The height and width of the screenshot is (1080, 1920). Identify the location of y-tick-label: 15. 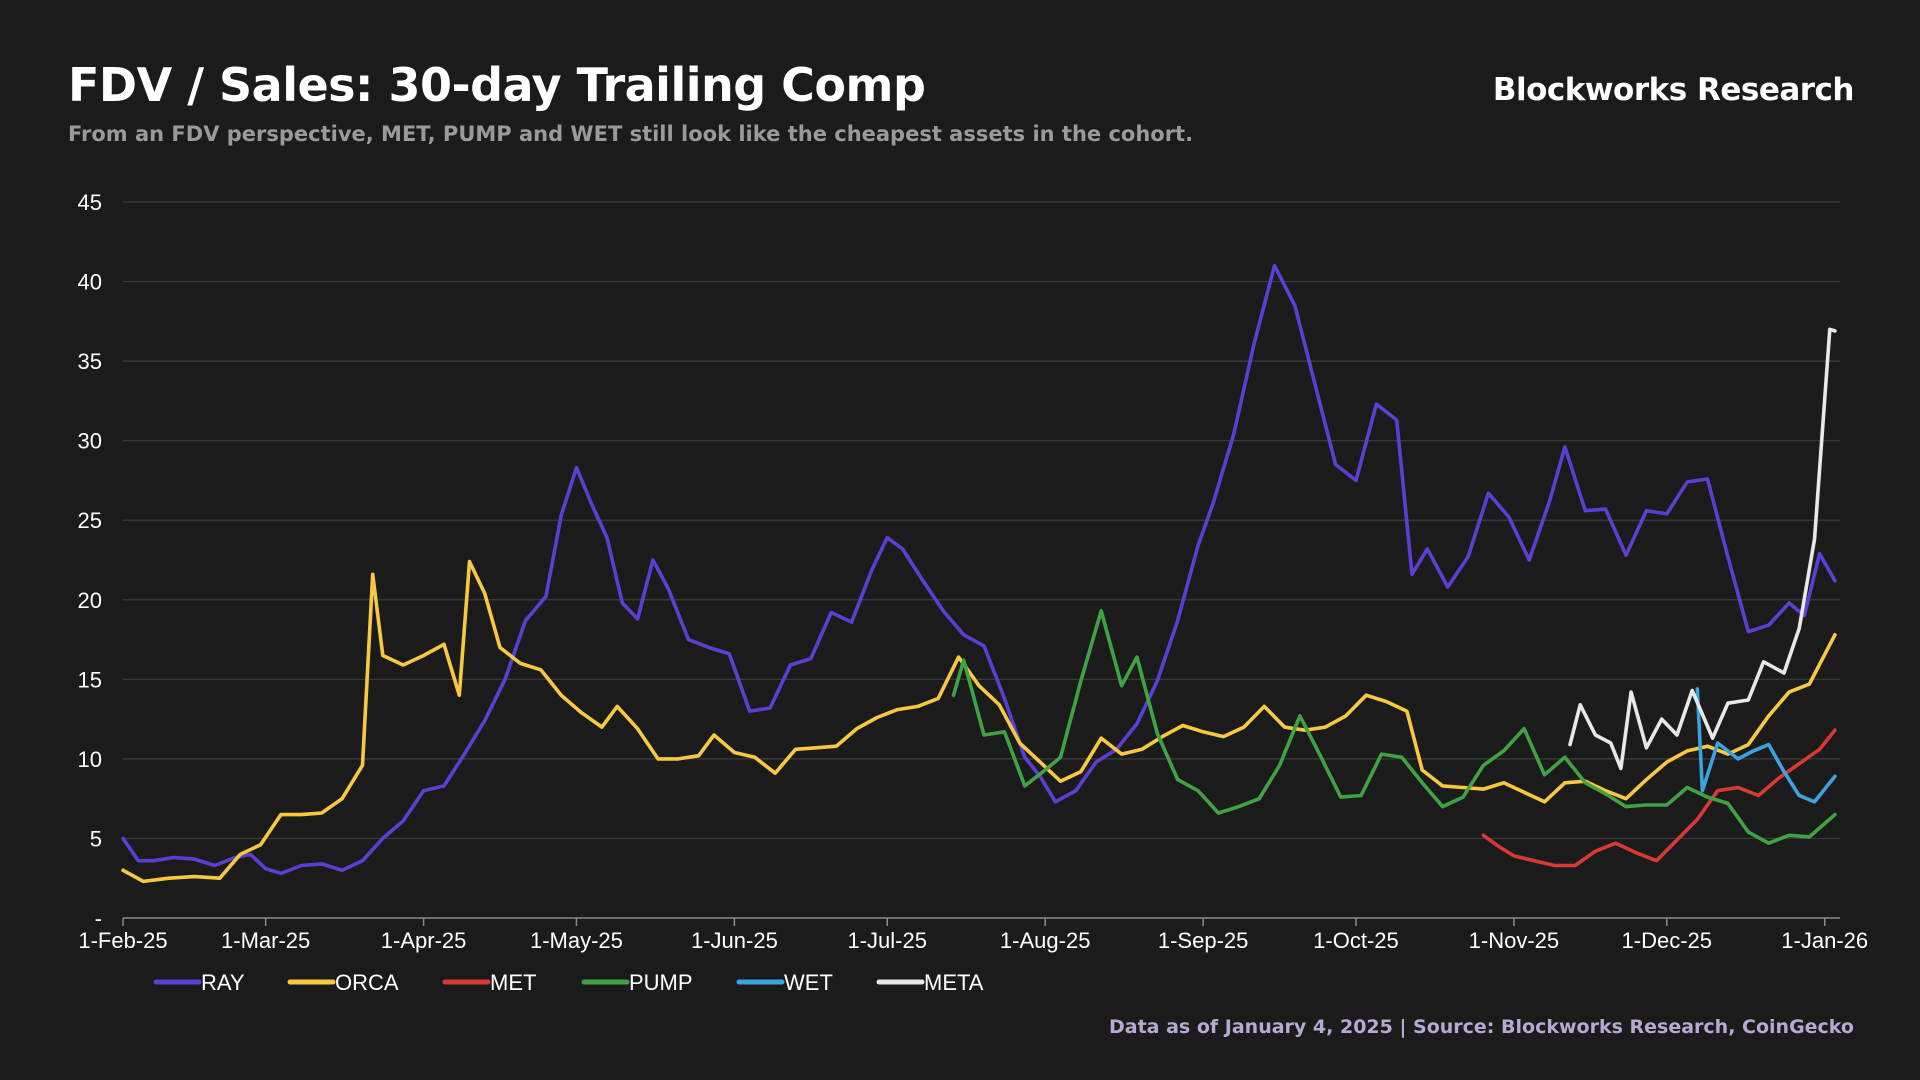
(90, 679).